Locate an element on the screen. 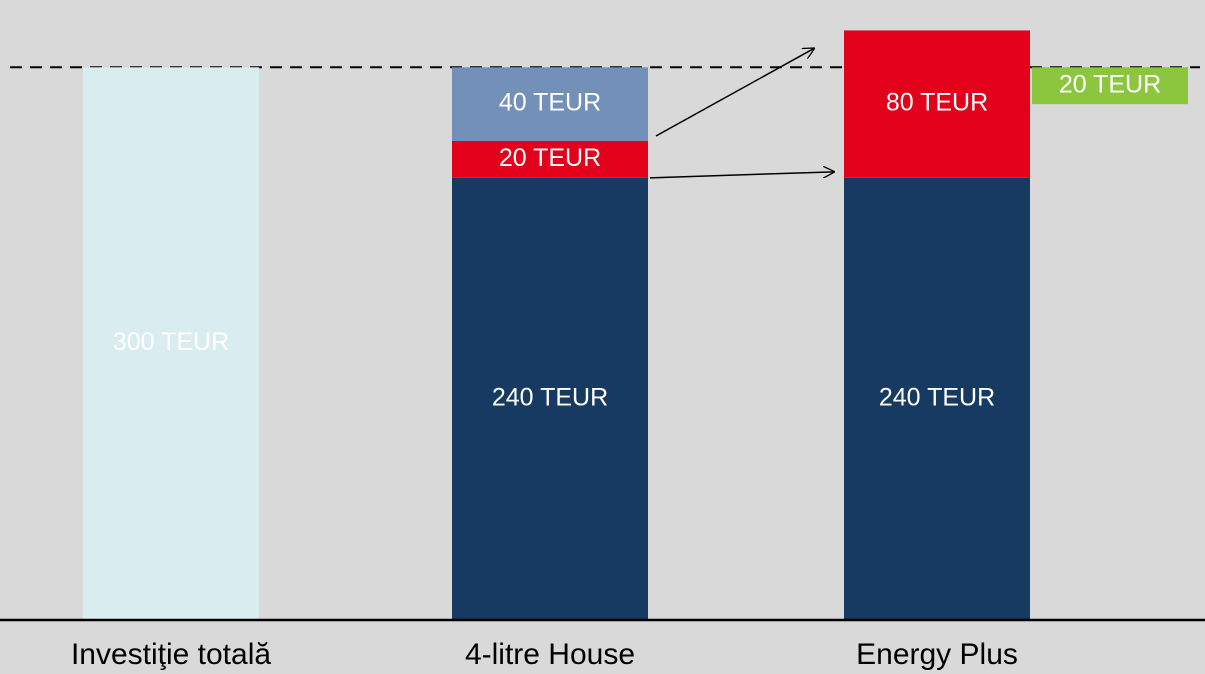 This screenshot has width=1205, height=674. segment-label: 40 TEUR is located at coordinates (550, 103).